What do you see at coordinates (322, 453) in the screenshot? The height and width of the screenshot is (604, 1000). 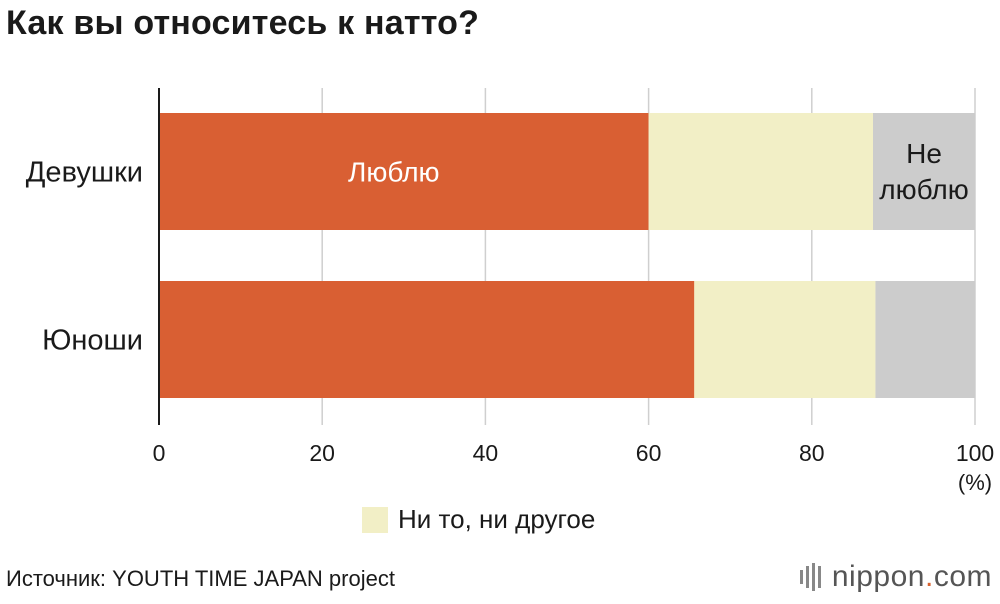 I see `tick-label-20: 20` at bounding box center [322, 453].